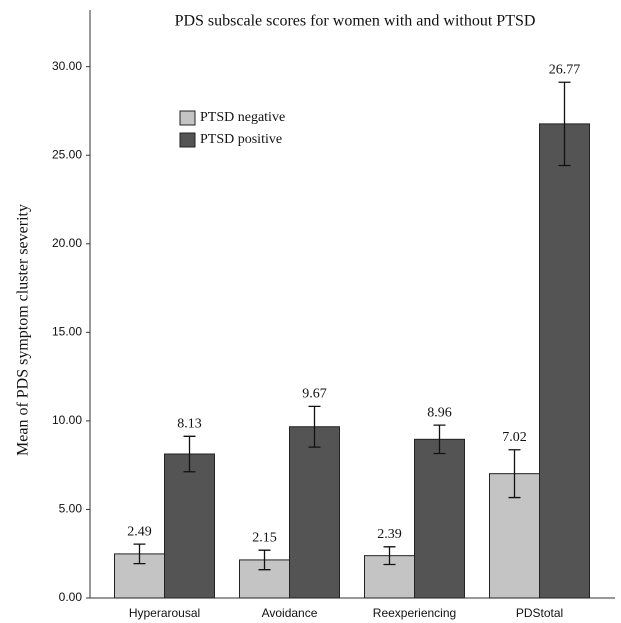 This screenshot has width=621, height=623. Describe the element at coordinates (565, 69) in the screenshot. I see `value-label: 26.77` at that location.